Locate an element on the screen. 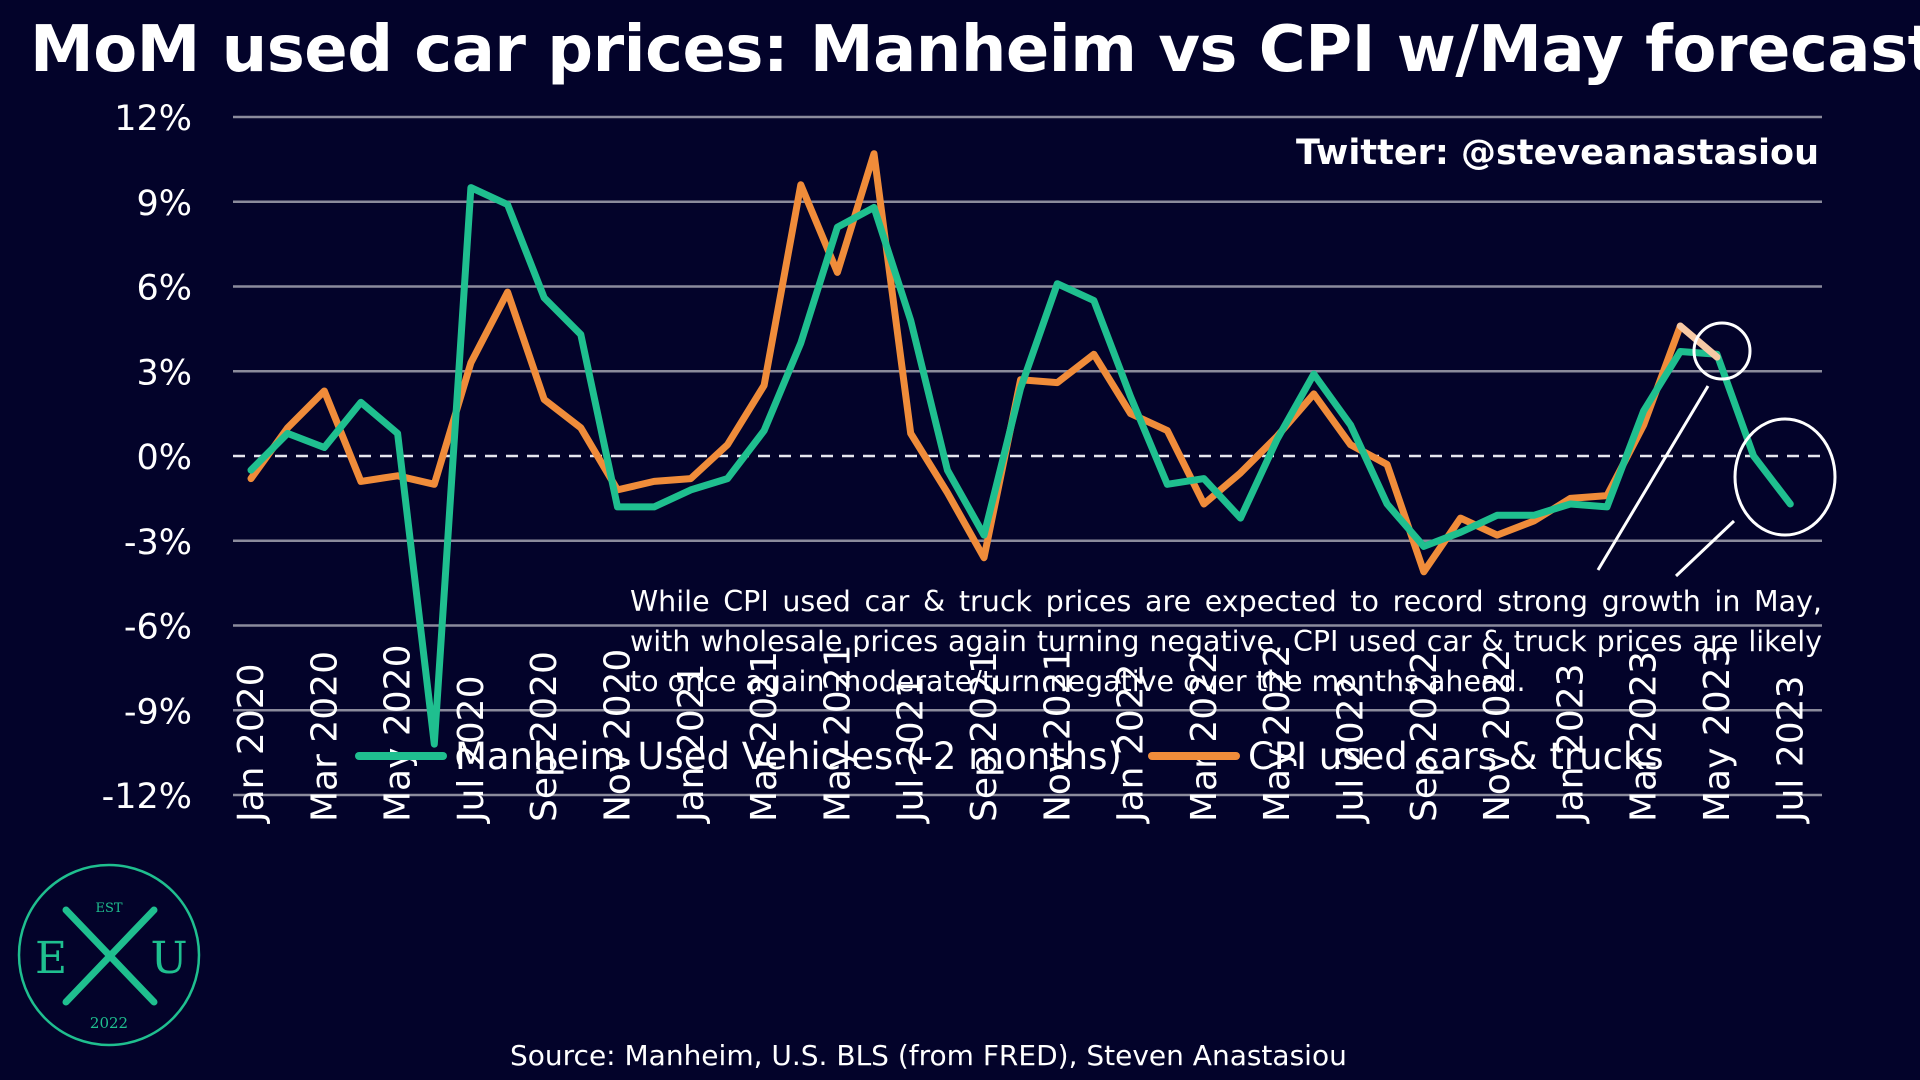 The height and width of the screenshot is (1080, 1920). forecast-highlight-circle is located at coordinates (1722, 351).